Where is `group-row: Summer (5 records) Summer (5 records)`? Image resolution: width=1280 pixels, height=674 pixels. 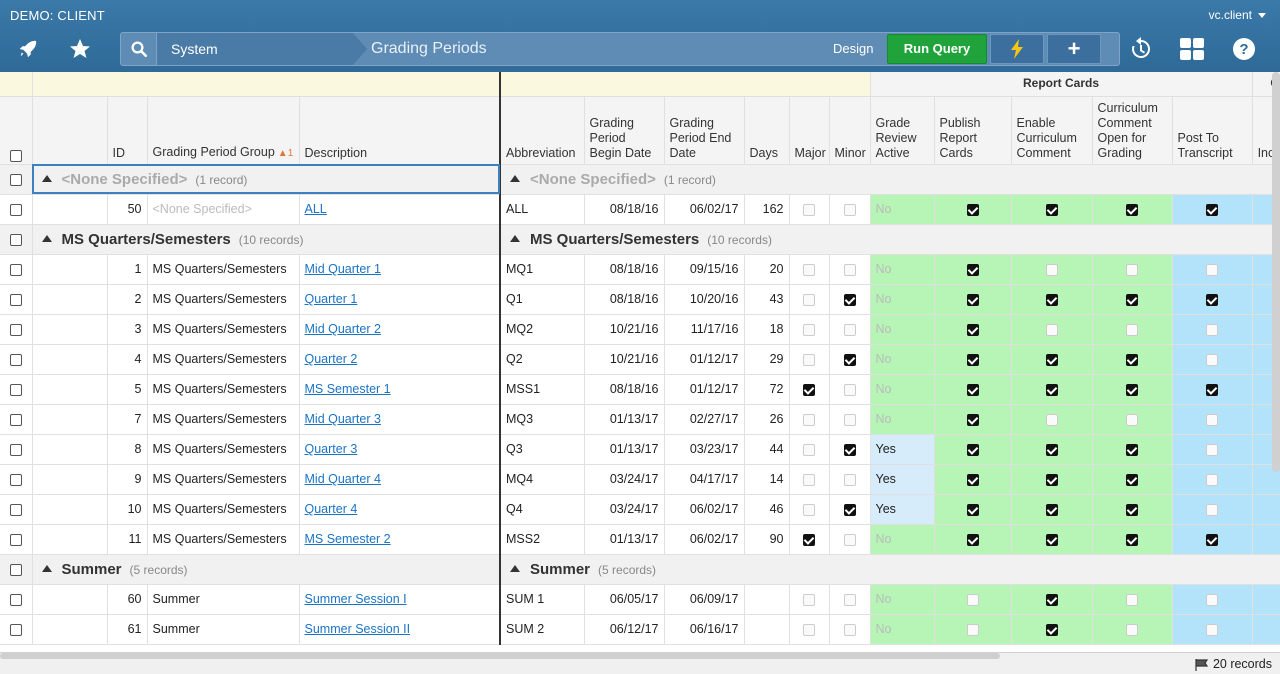 group-row: Summer (5 records) Summer (5 records) is located at coordinates (640, 569).